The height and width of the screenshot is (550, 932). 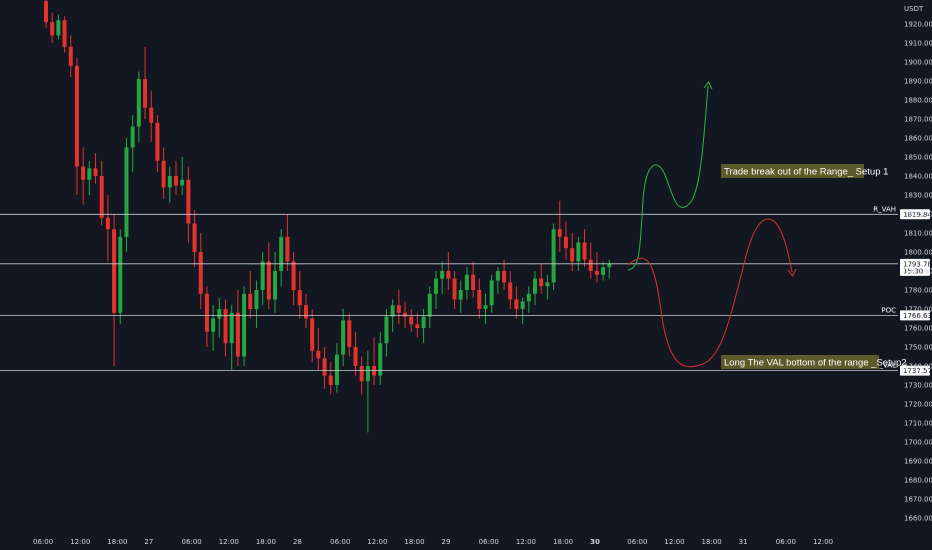 What do you see at coordinates (918, 63) in the screenshot?
I see `y-tick-label: 1900.00` at bounding box center [918, 63].